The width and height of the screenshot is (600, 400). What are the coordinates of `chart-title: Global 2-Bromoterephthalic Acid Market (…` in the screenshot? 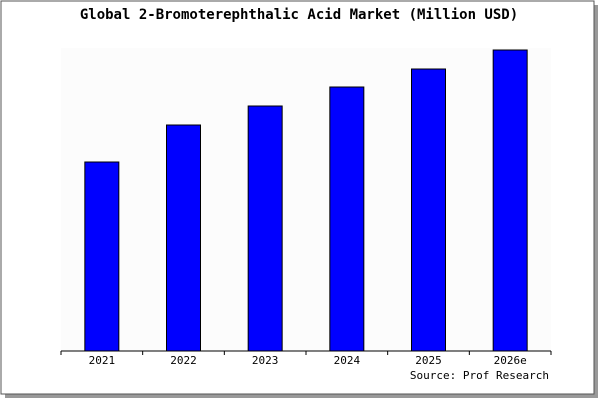 It's located at (299, 15).